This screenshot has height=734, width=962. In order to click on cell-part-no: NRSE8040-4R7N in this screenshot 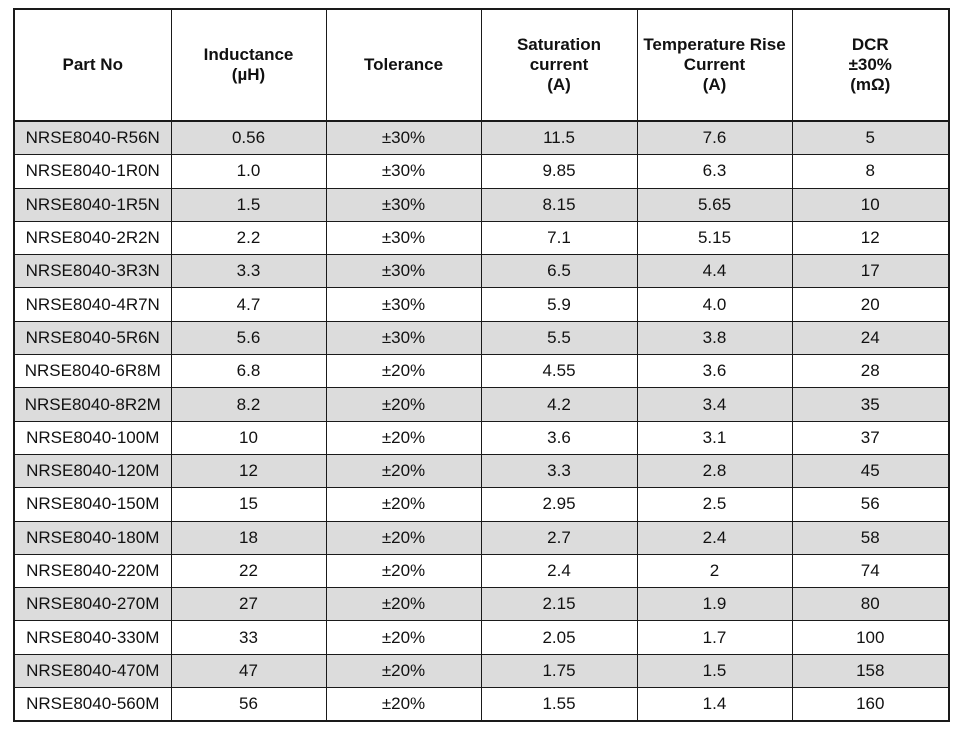, I will do `click(92, 304)`.